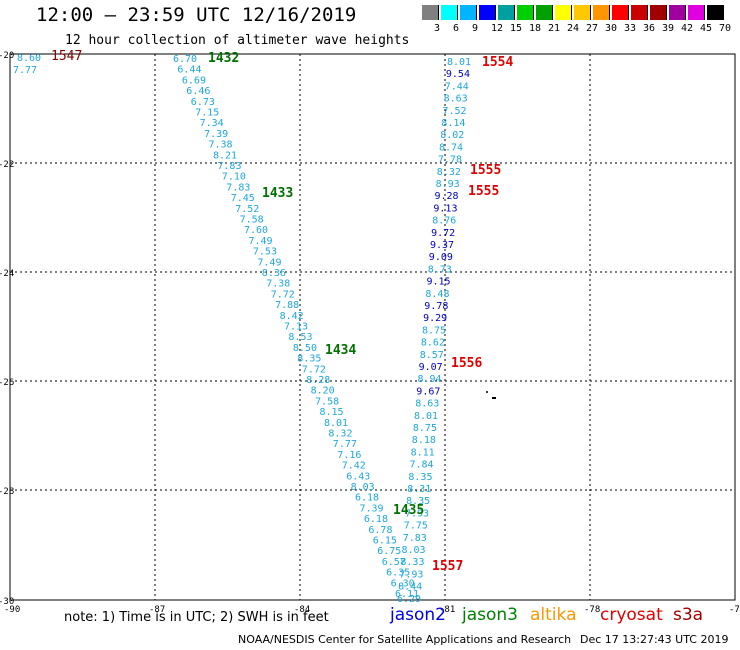 The height and width of the screenshot is (650, 740). What do you see at coordinates (243, 198) in the screenshot?
I see `swh-value: 7.45` at bounding box center [243, 198].